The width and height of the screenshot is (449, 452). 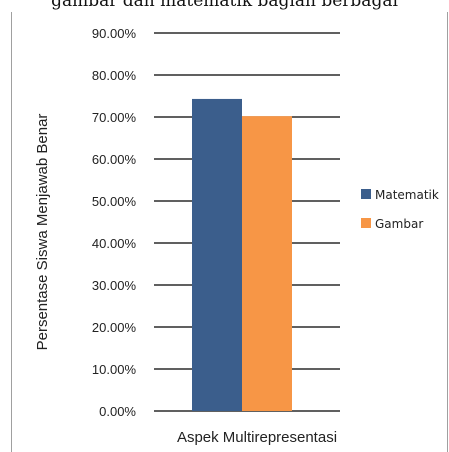 I want to click on y-axis-title: Persentase Siswa Menjawab Benar, so click(x=42, y=232).